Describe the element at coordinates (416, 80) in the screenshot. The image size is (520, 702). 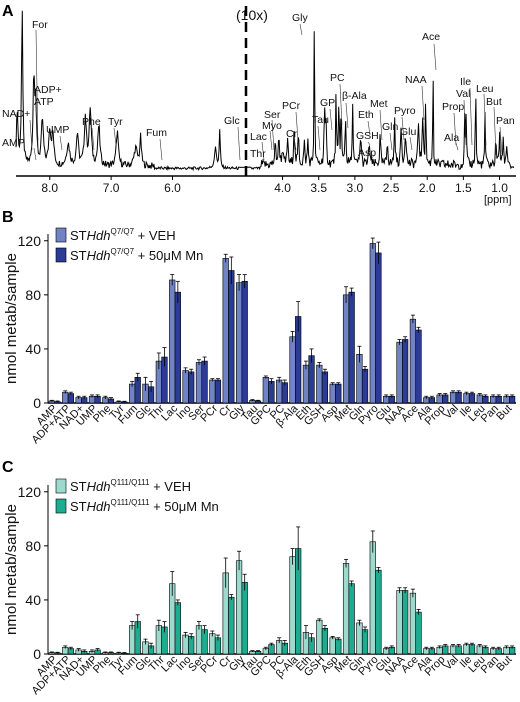
I see `peak-label: NAA` at that location.